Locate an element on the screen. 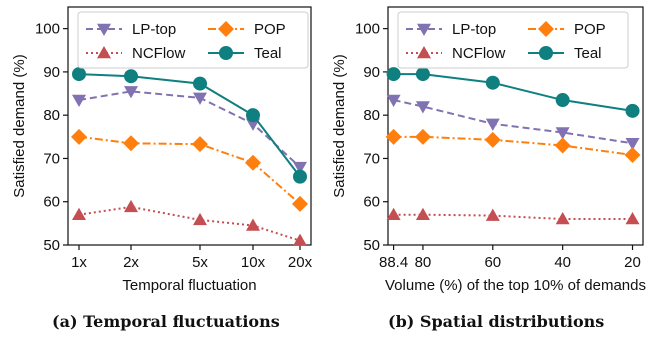 This screenshot has height=343, width=663. x-tick-label: 20 is located at coordinates (632, 262).